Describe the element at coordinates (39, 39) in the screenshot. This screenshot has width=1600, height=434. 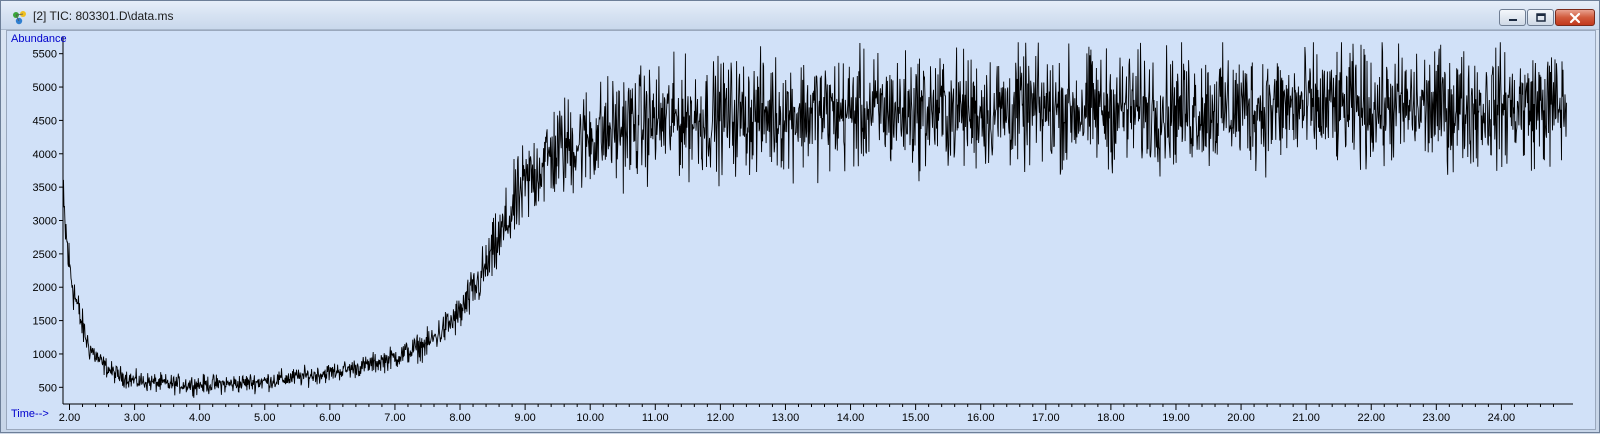
I see `y-axis-label: Abundance` at that location.